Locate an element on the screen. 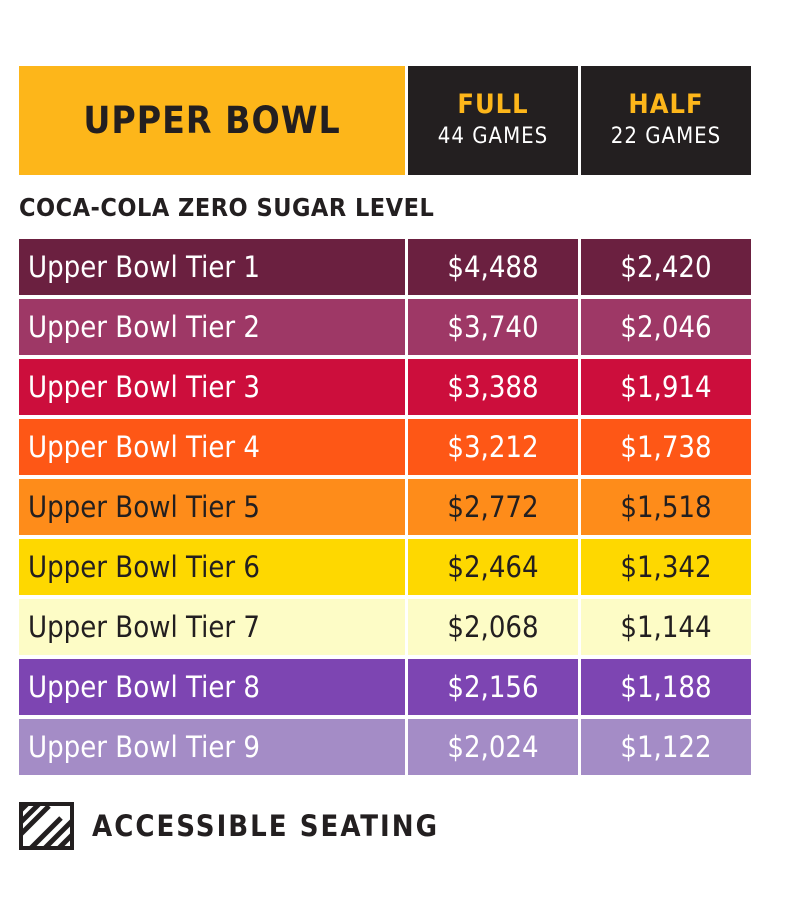  header-half-games: 22 GAMES is located at coordinates (666, 136).